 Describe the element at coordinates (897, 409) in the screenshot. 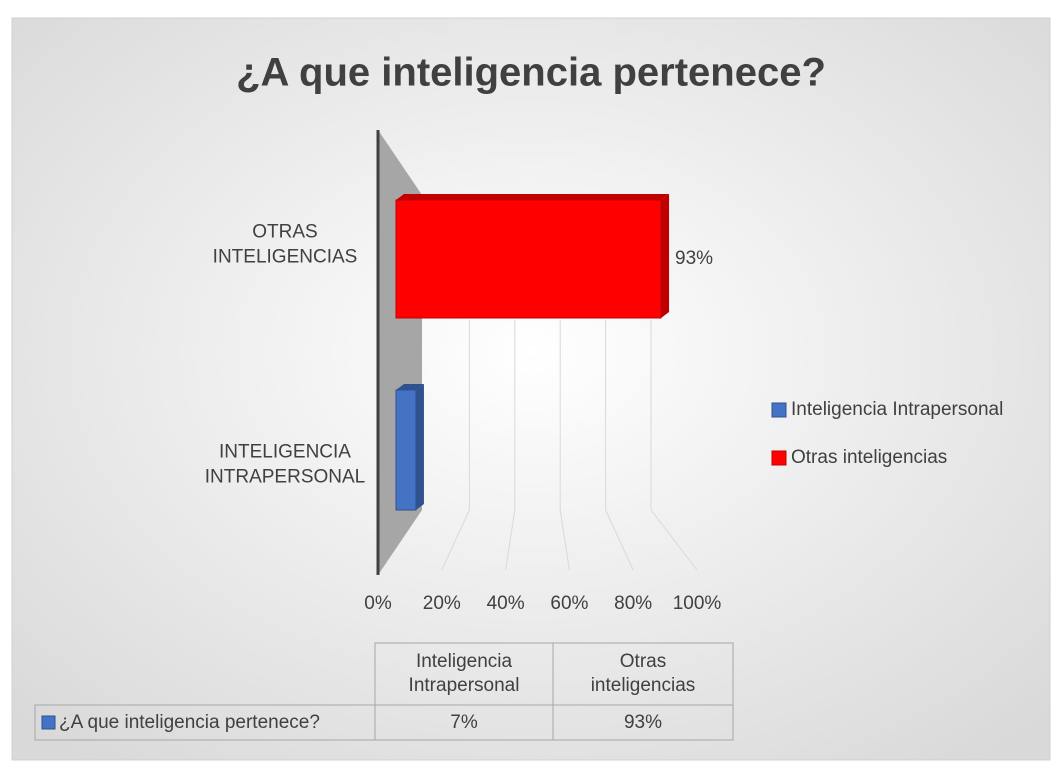

I see `legend-label: Inteligencia Intrapersonal` at that location.